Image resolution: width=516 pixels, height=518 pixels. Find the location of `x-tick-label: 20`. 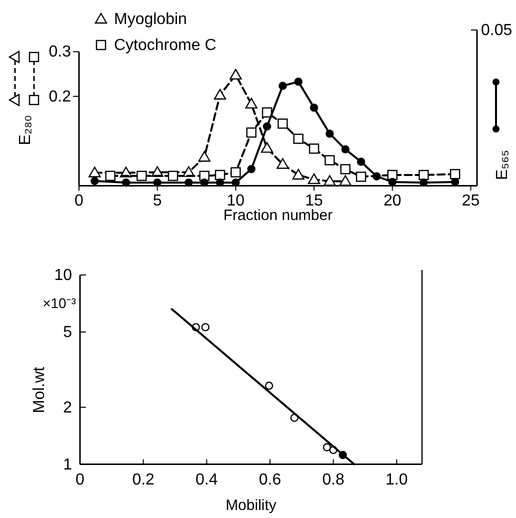

x-tick-label: 20 is located at coordinates (392, 201).